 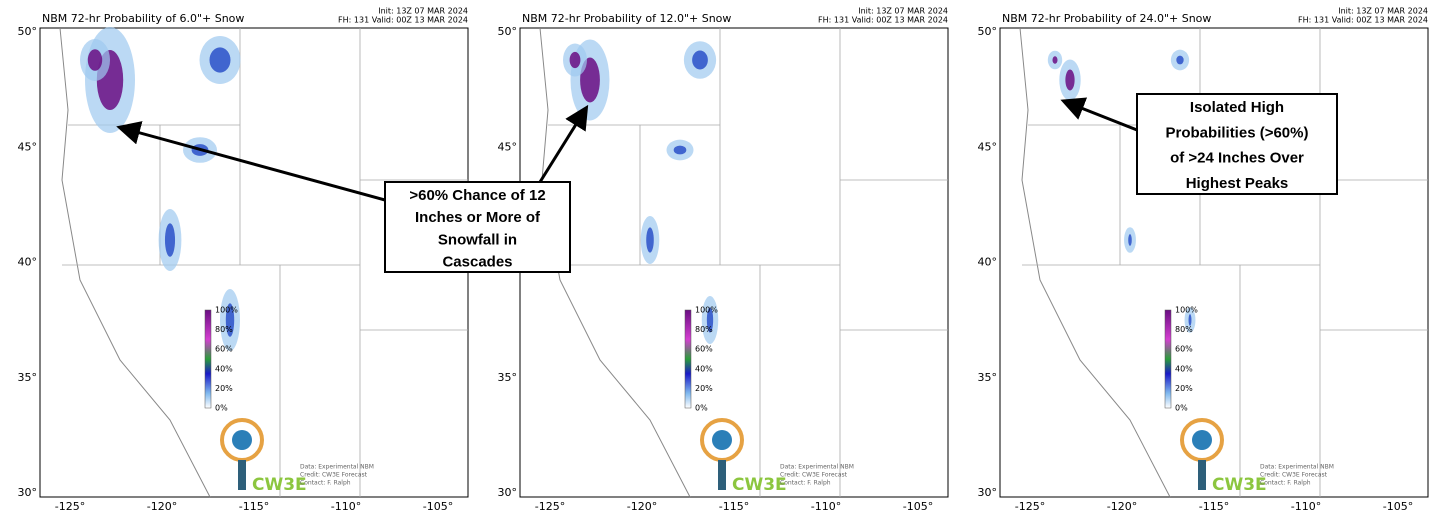 What do you see at coordinates (988, 31) in the screenshot?
I see `lat-label: 50°` at bounding box center [988, 31].